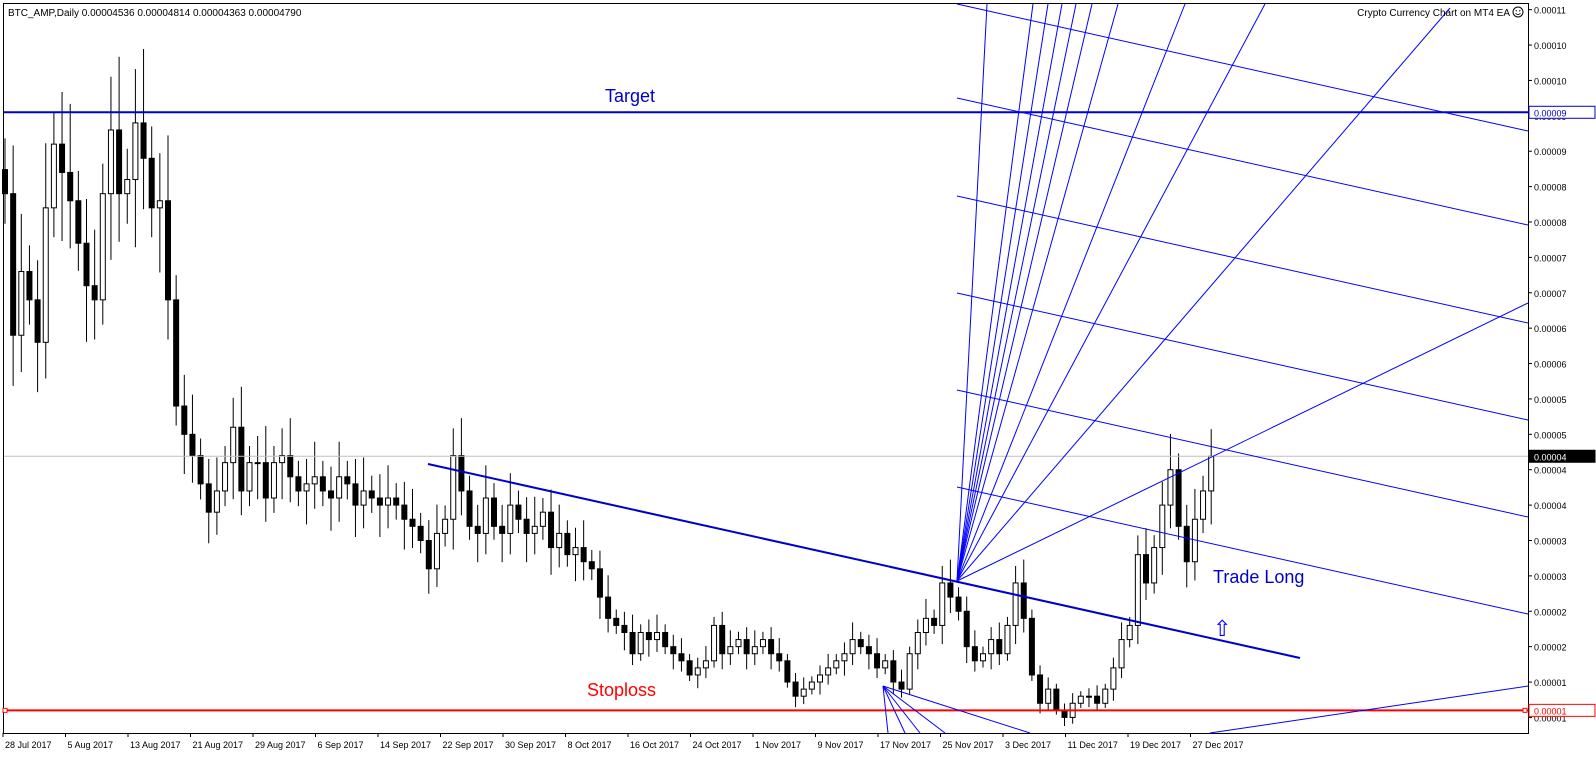 This screenshot has height=764, width=1596. Describe the element at coordinates (841, 745) in the screenshot. I see `x-tick-label: 9 Nov 2017` at that location.